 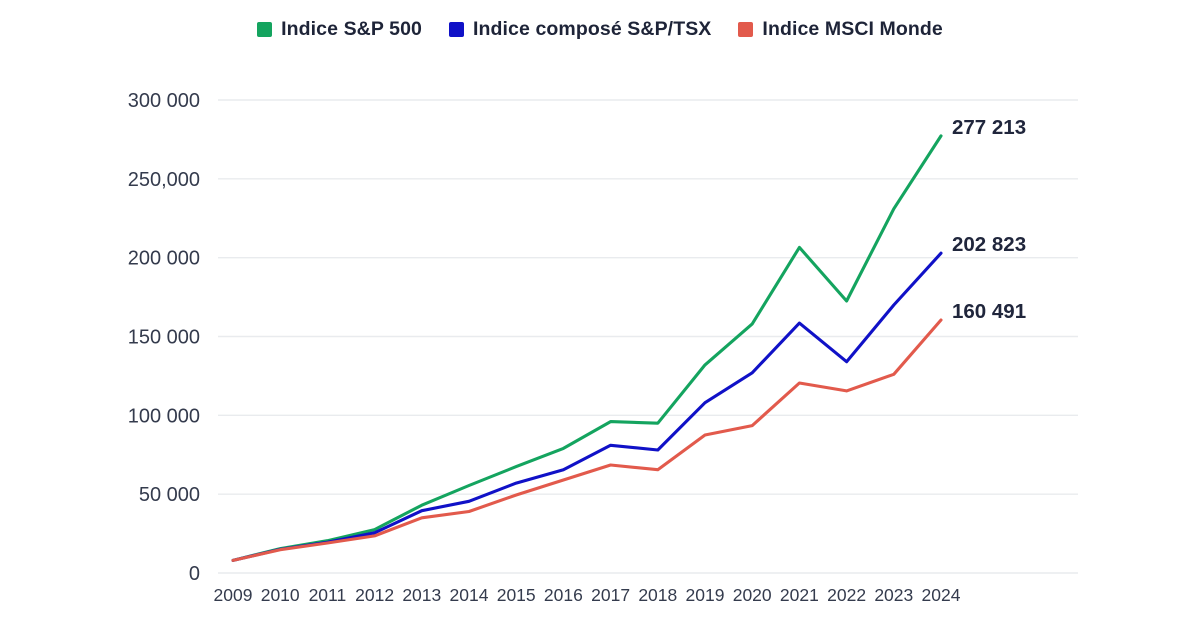 What do you see at coordinates (592, 29) in the screenshot?
I see `legend-label: Indice composé S&P/TSX` at bounding box center [592, 29].